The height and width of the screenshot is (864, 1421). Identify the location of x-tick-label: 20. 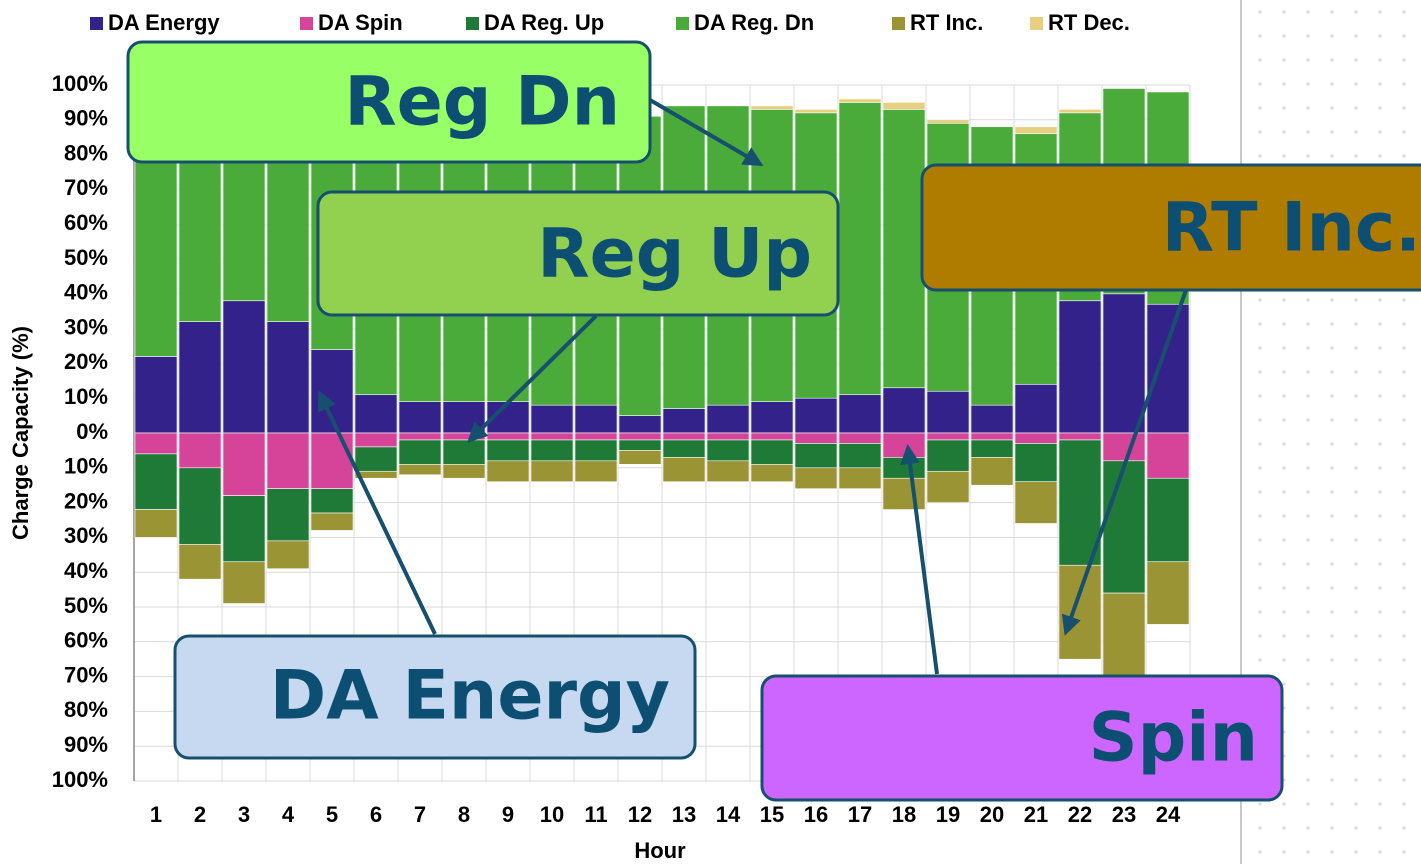
(992, 814).